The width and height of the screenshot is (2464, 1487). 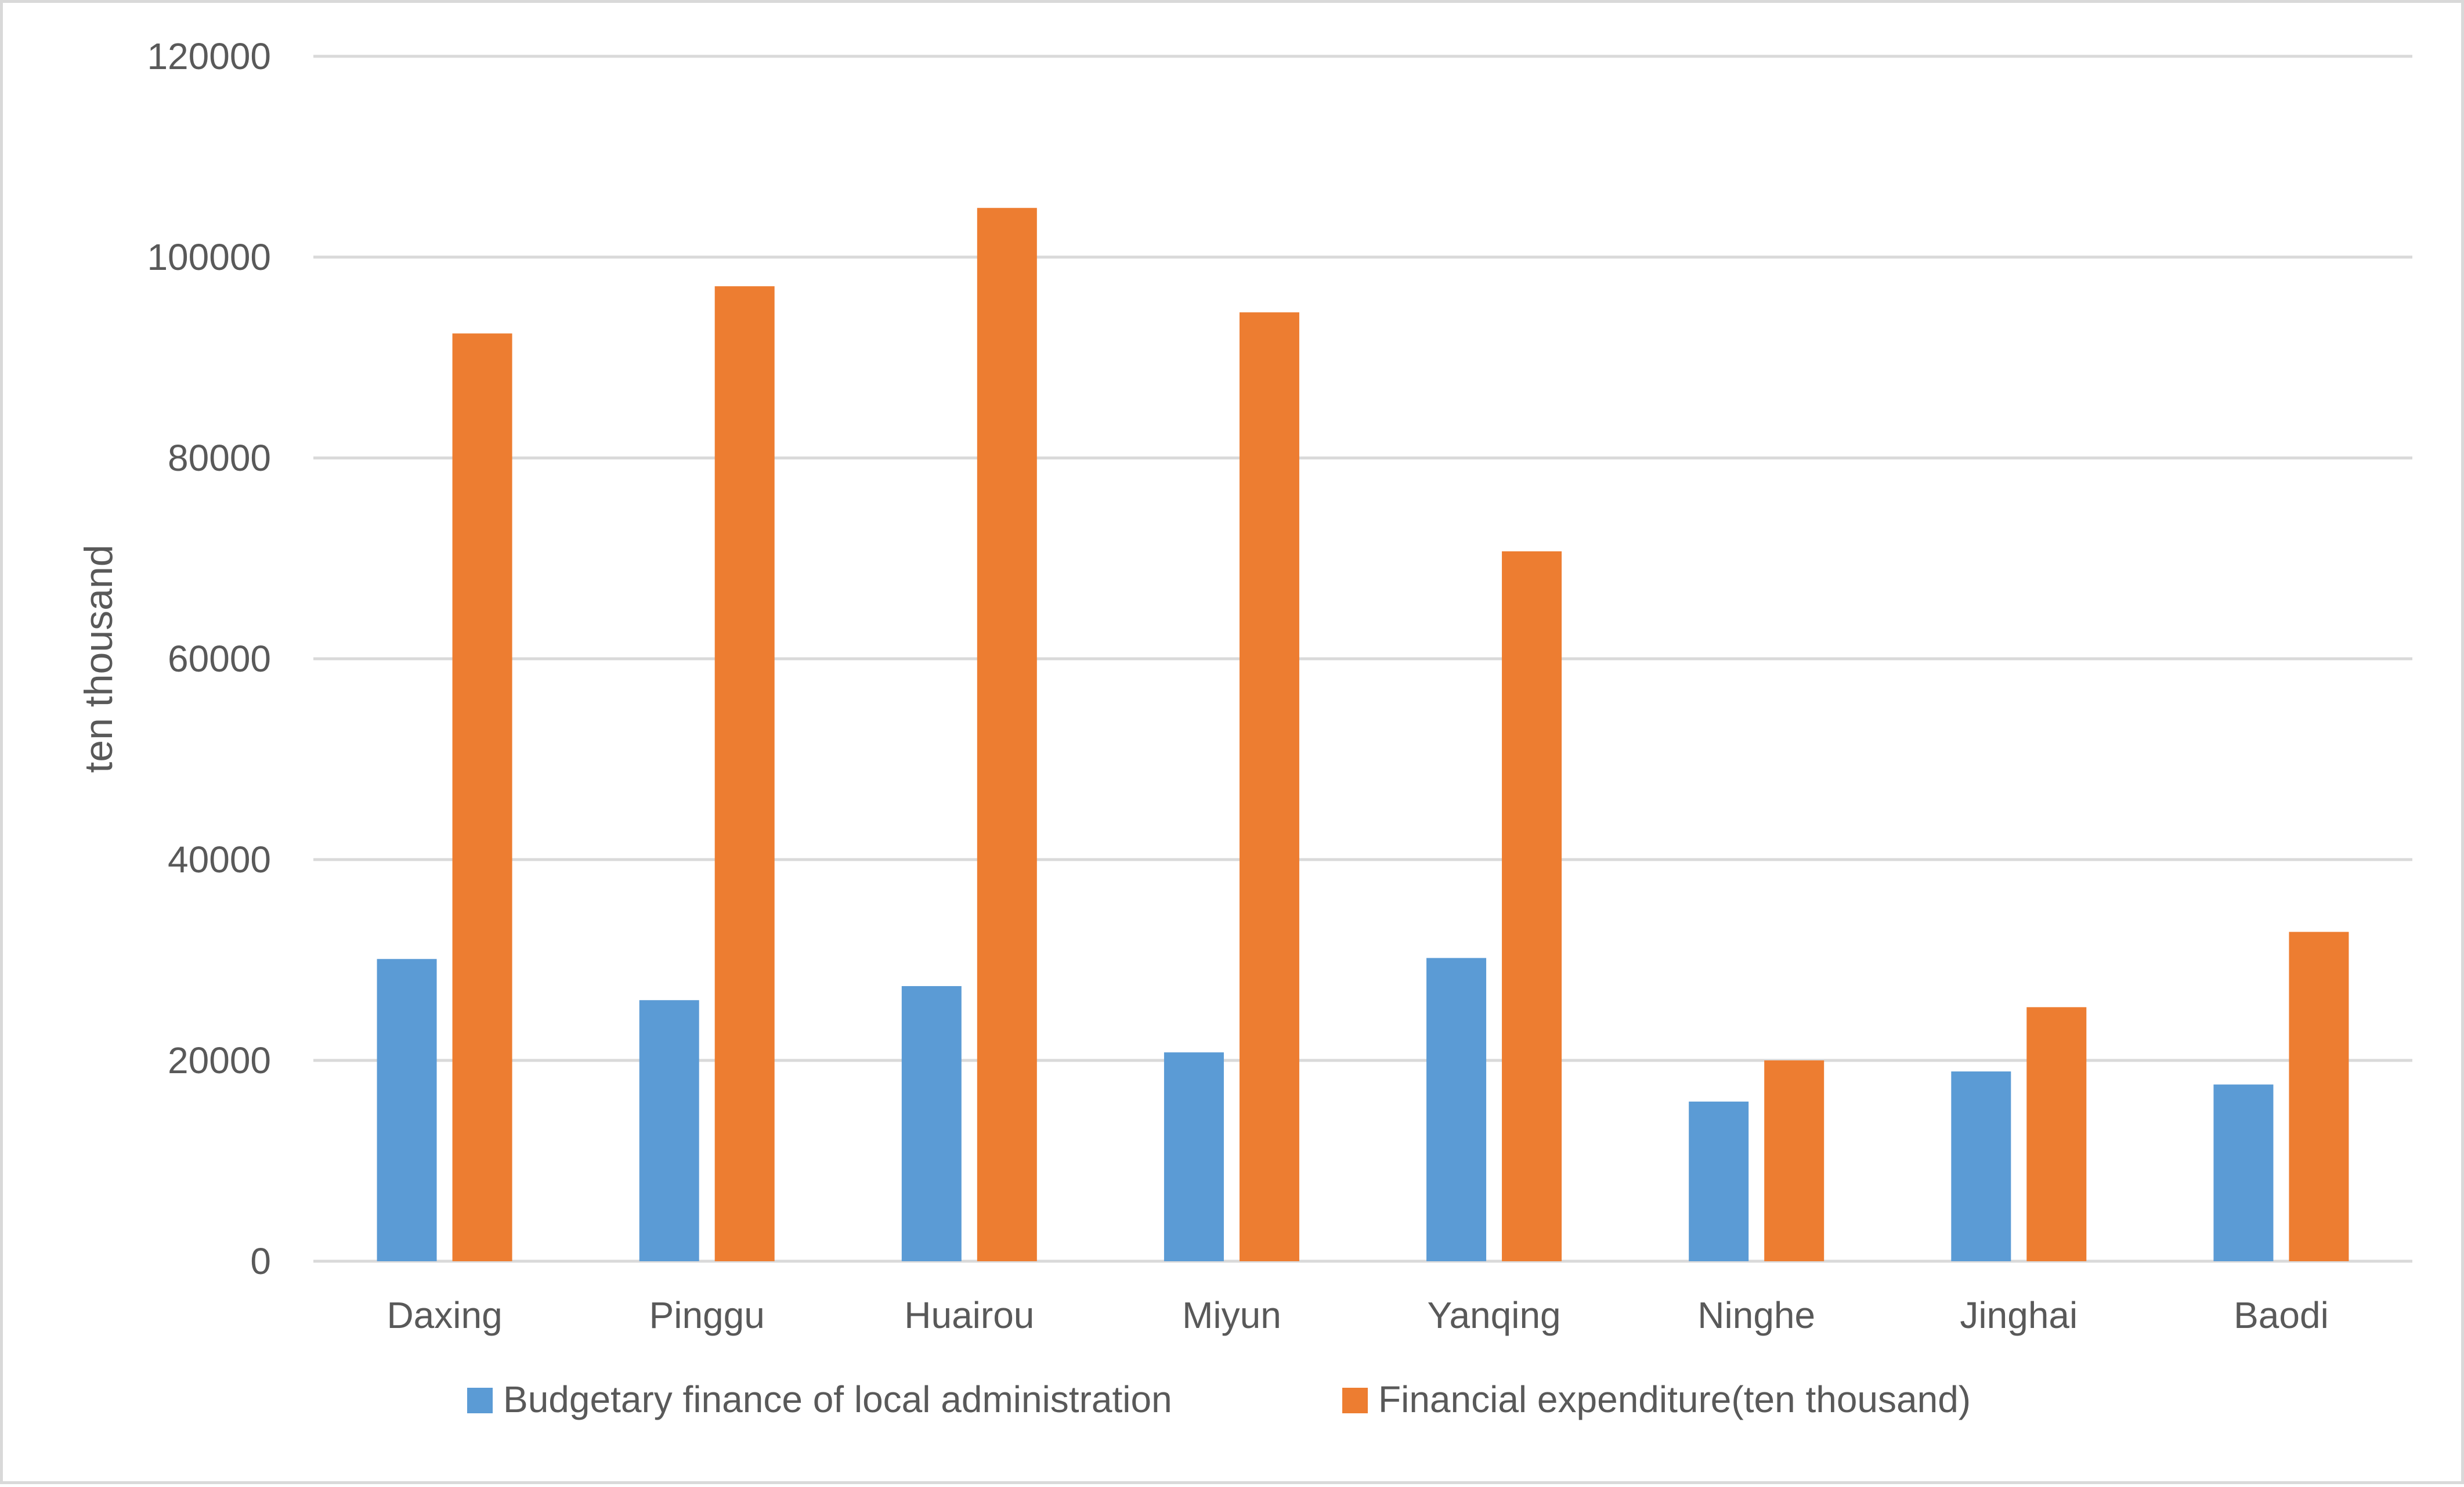 I want to click on bar-financial-expenditure-miyun, so click(x=1269, y=786).